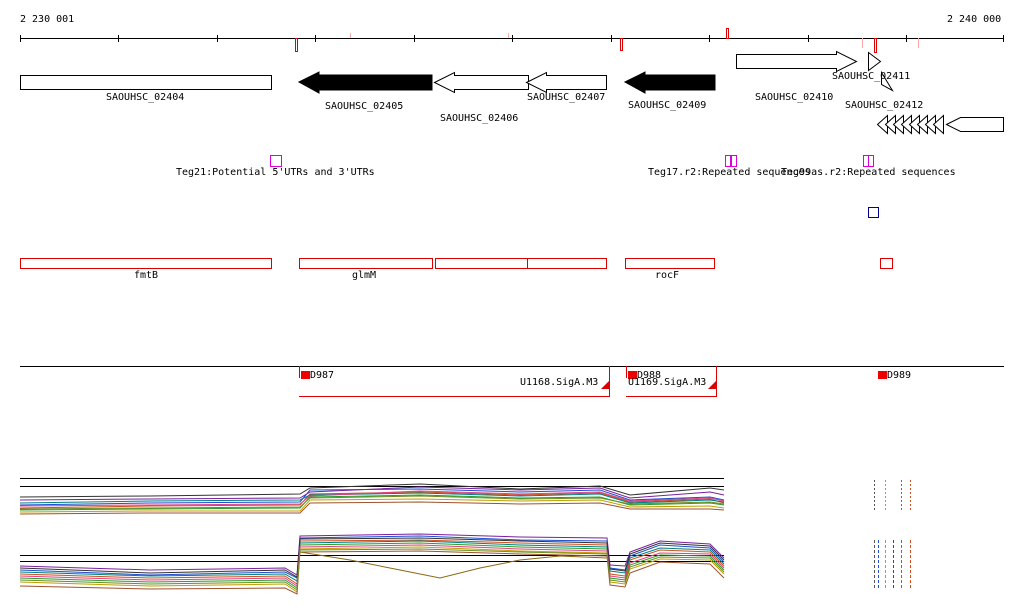 The image size is (1024, 611). What do you see at coordinates (667, 275) in the screenshot?
I see `operon-label-rocF: rocF` at bounding box center [667, 275].